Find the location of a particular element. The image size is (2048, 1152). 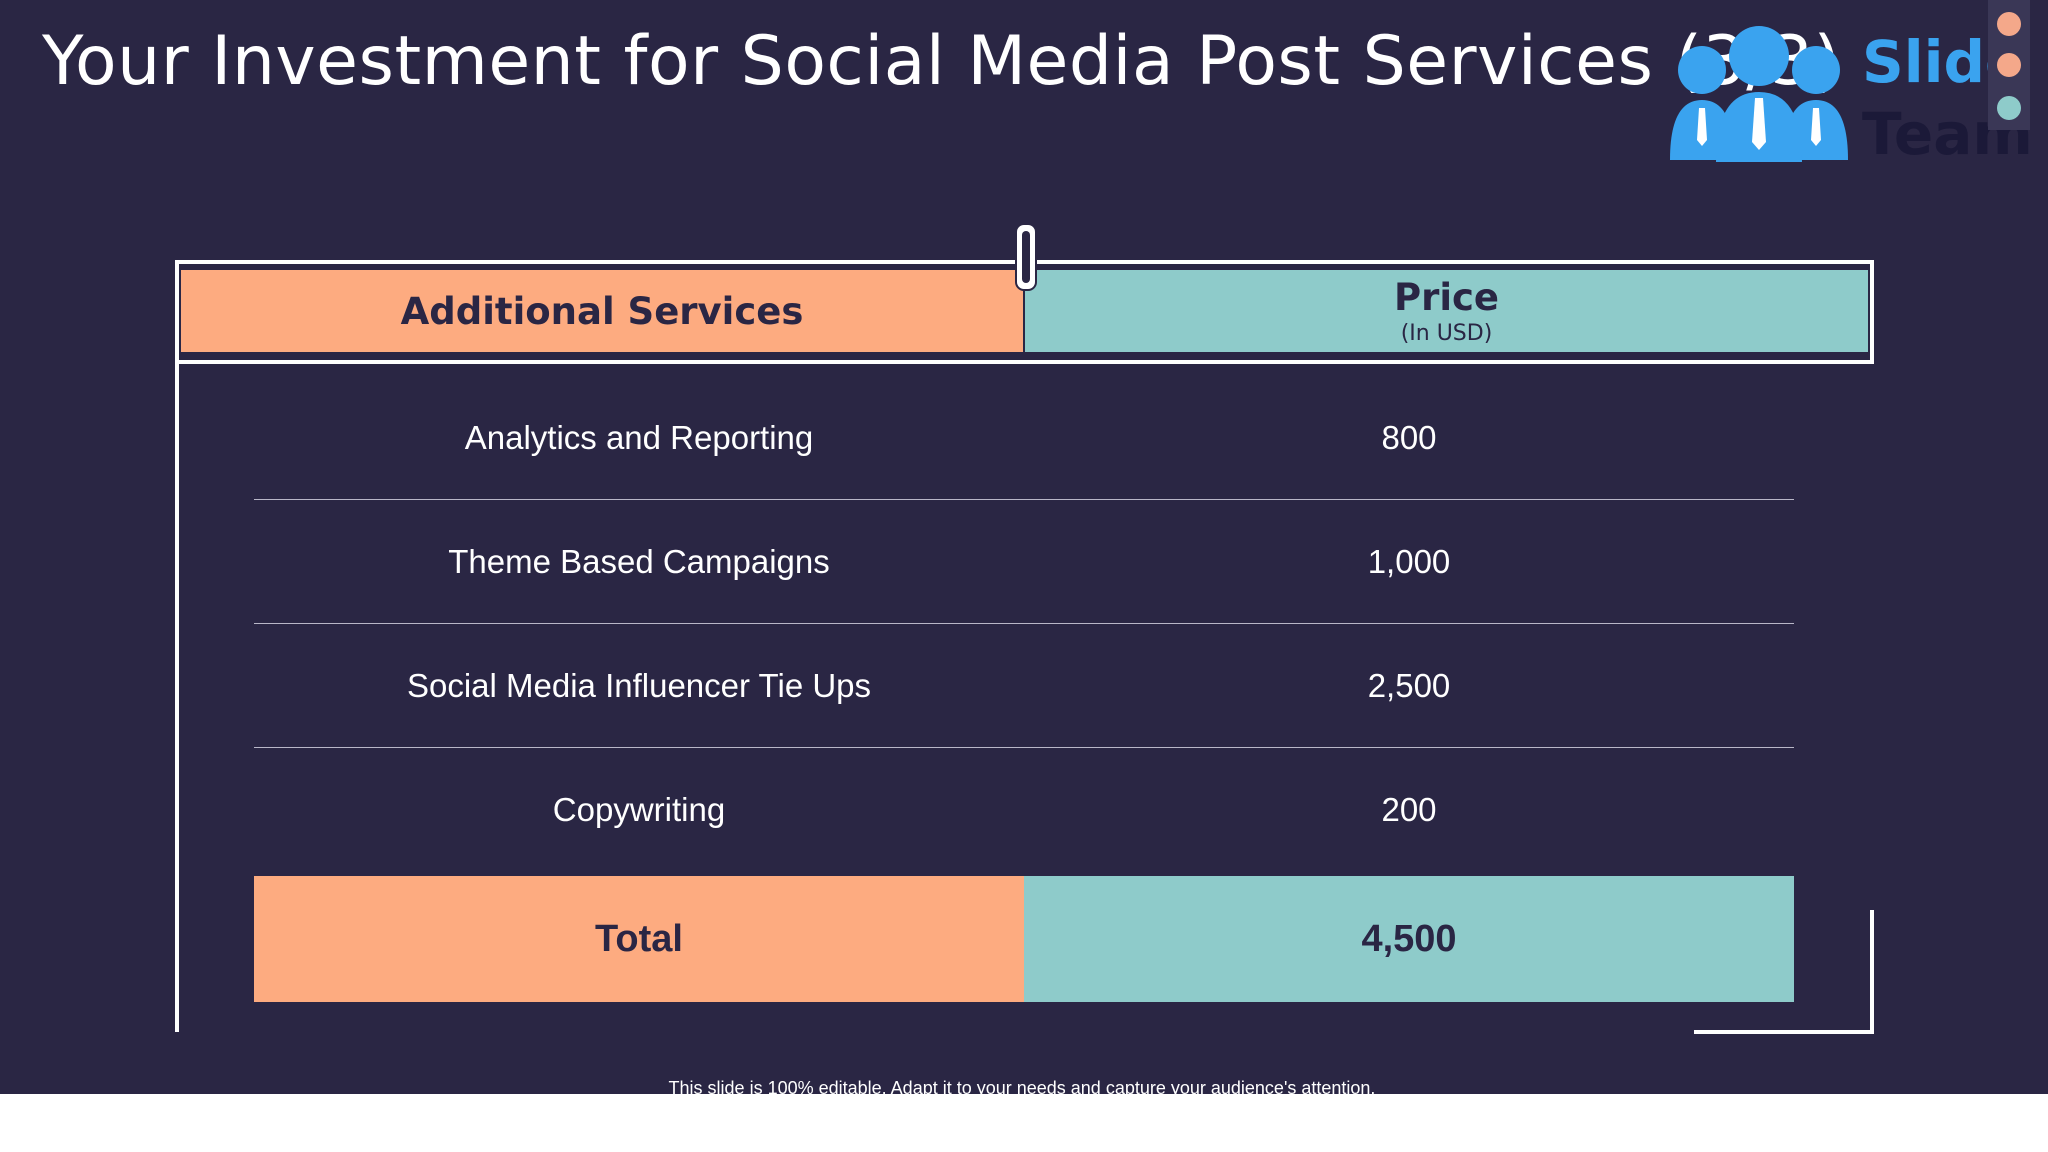

total-label-cell: Total is located at coordinates (639, 939).